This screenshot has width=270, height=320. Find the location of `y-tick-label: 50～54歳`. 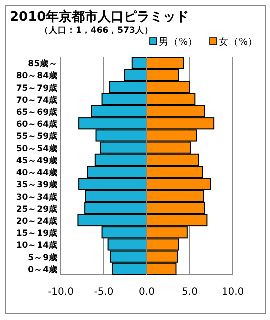

y-tick-label: 50～54歳 is located at coordinates (37, 148).